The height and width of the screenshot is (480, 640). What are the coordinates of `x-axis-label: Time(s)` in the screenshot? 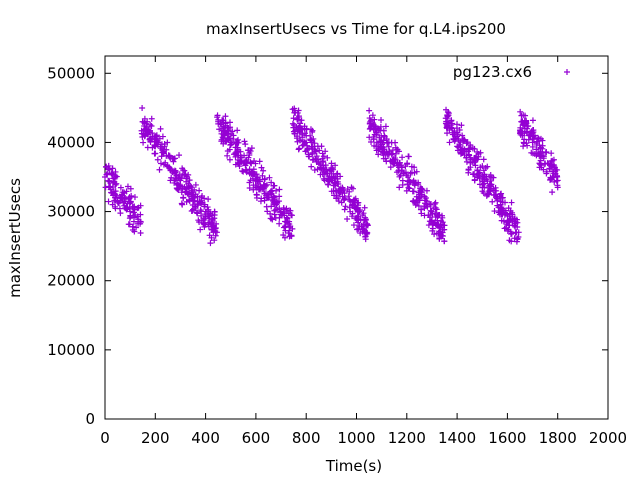 It's located at (353, 466).